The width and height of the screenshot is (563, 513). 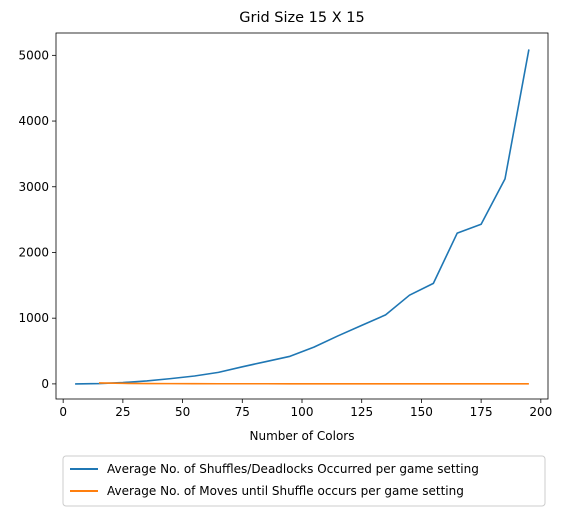 What do you see at coordinates (63, 412) in the screenshot?
I see `x-tick-label: 0` at bounding box center [63, 412].